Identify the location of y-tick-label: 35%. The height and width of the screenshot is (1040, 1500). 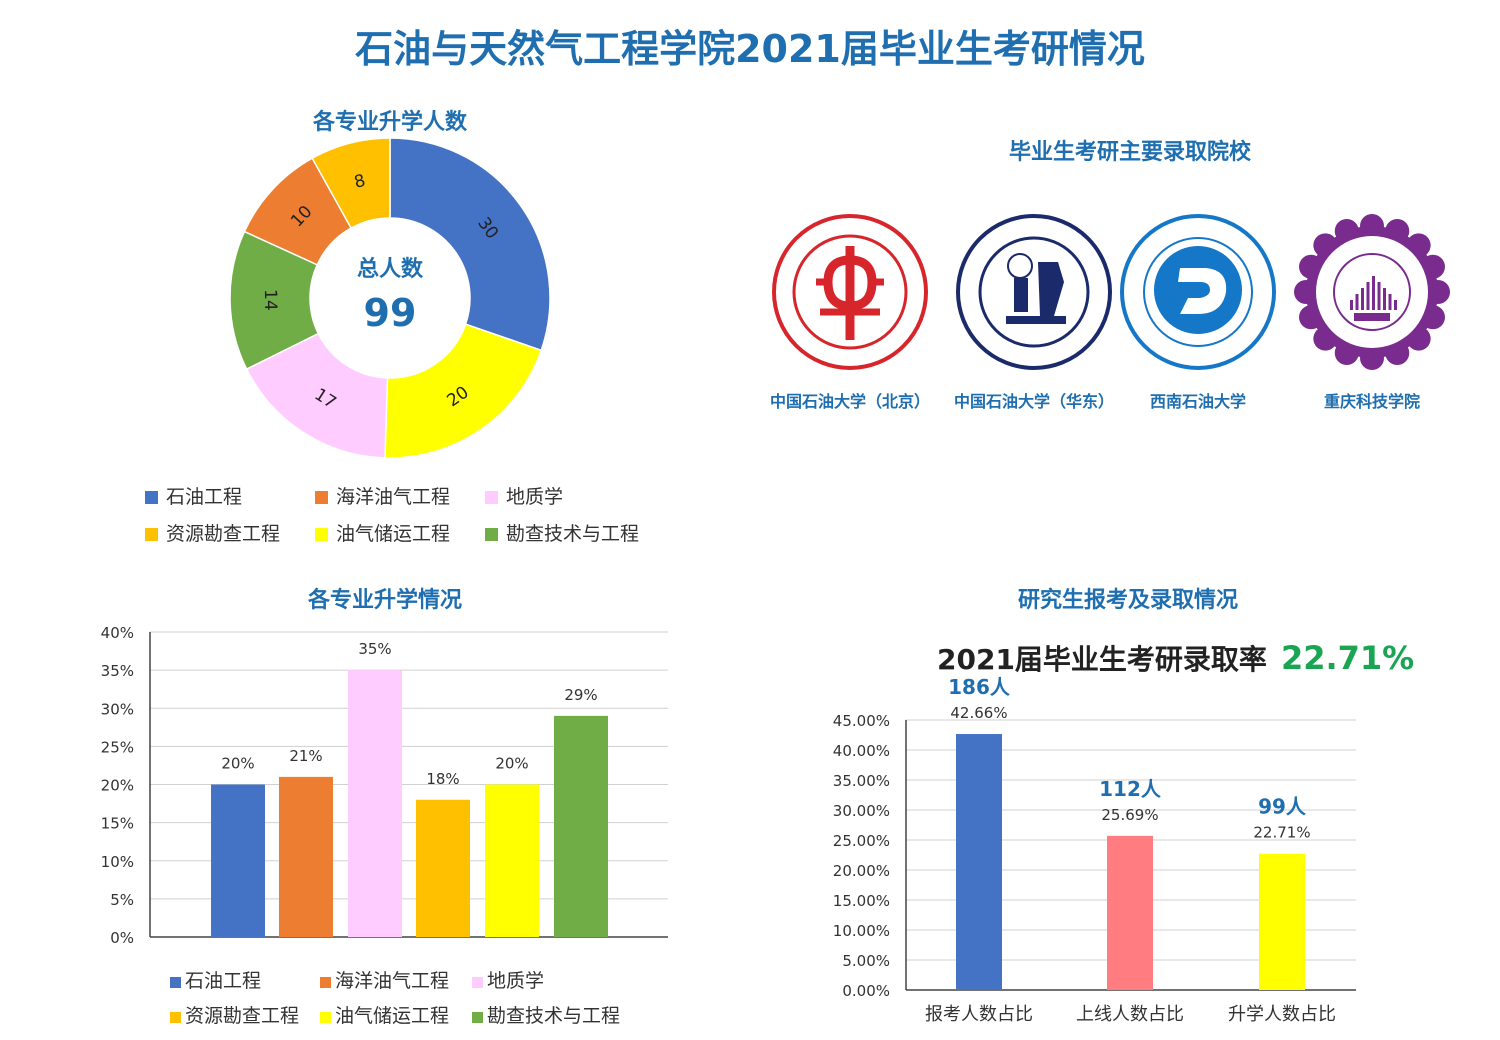
(117, 671).